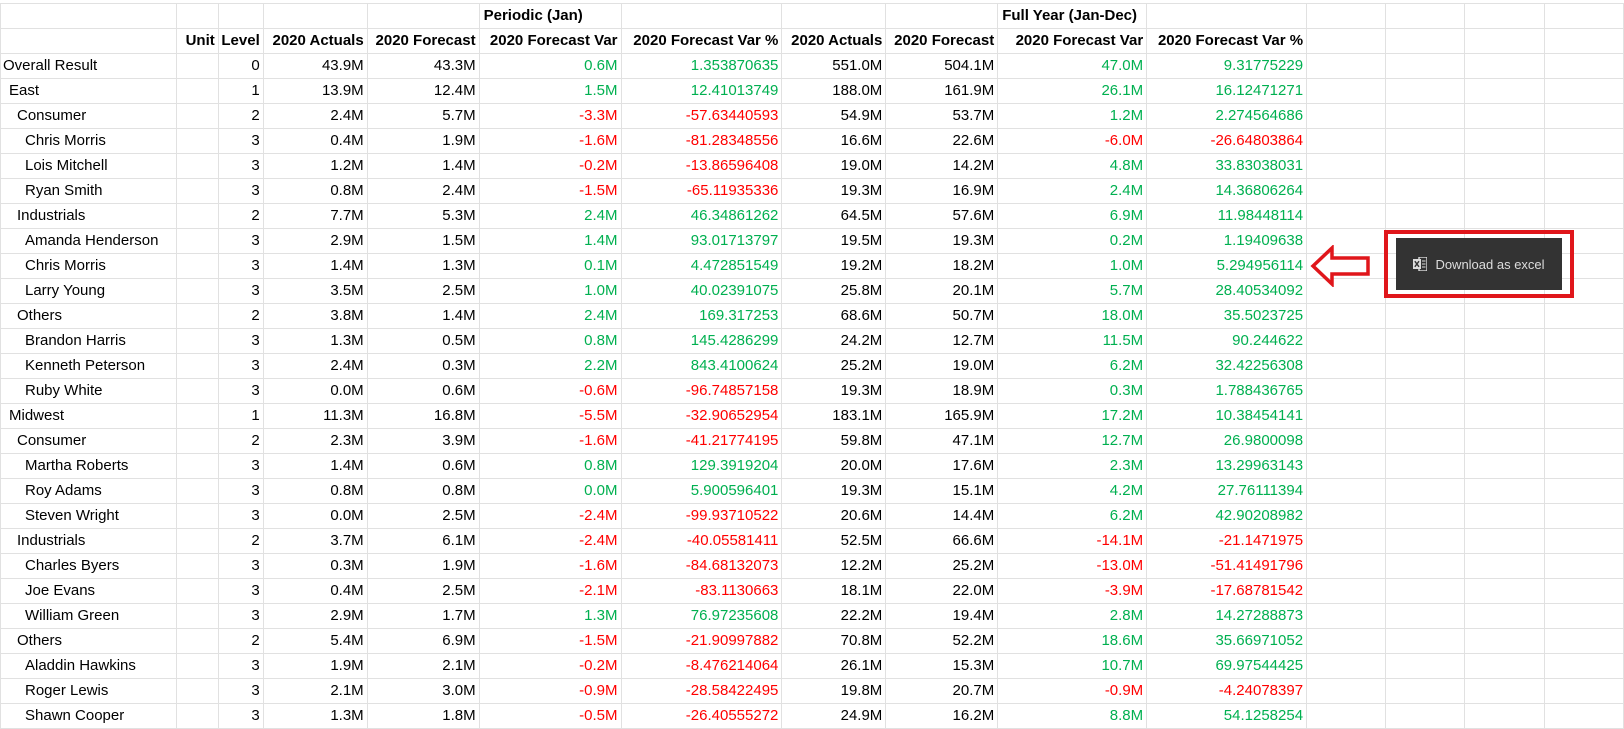 The height and width of the screenshot is (729, 1624). What do you see at coordinates (88, 41) in the screenshot?
I see `column-header` at bounding box center [88, 41].